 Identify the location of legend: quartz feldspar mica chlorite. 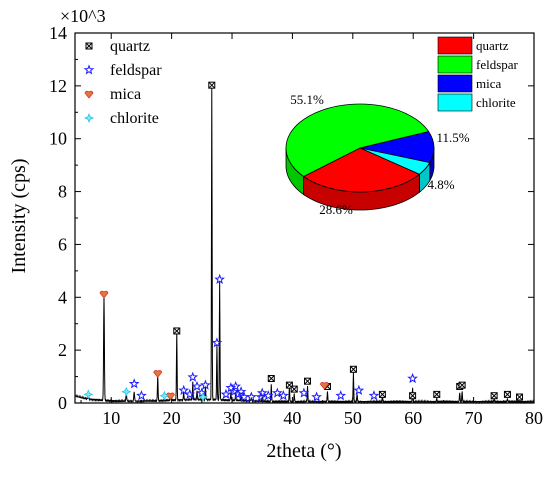
(122, 82).